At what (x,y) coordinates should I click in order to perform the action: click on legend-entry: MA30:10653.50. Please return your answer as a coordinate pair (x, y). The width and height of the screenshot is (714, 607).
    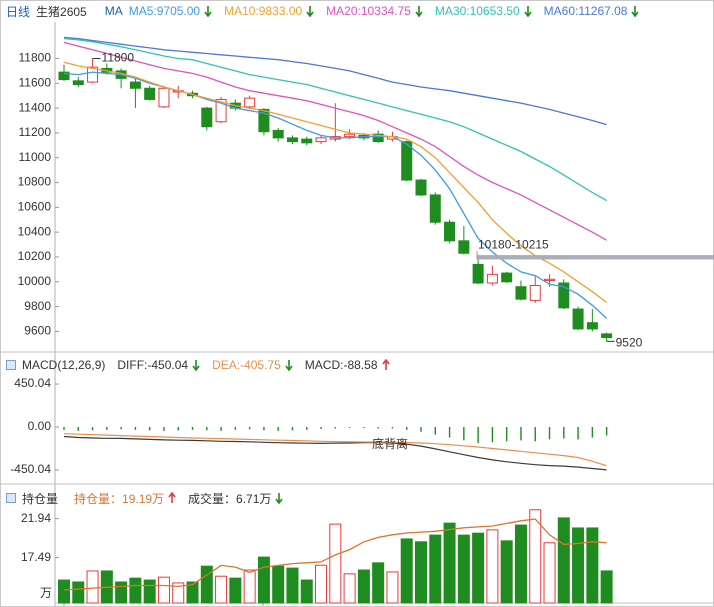
    Looking at the image, I should click on (486, 11).